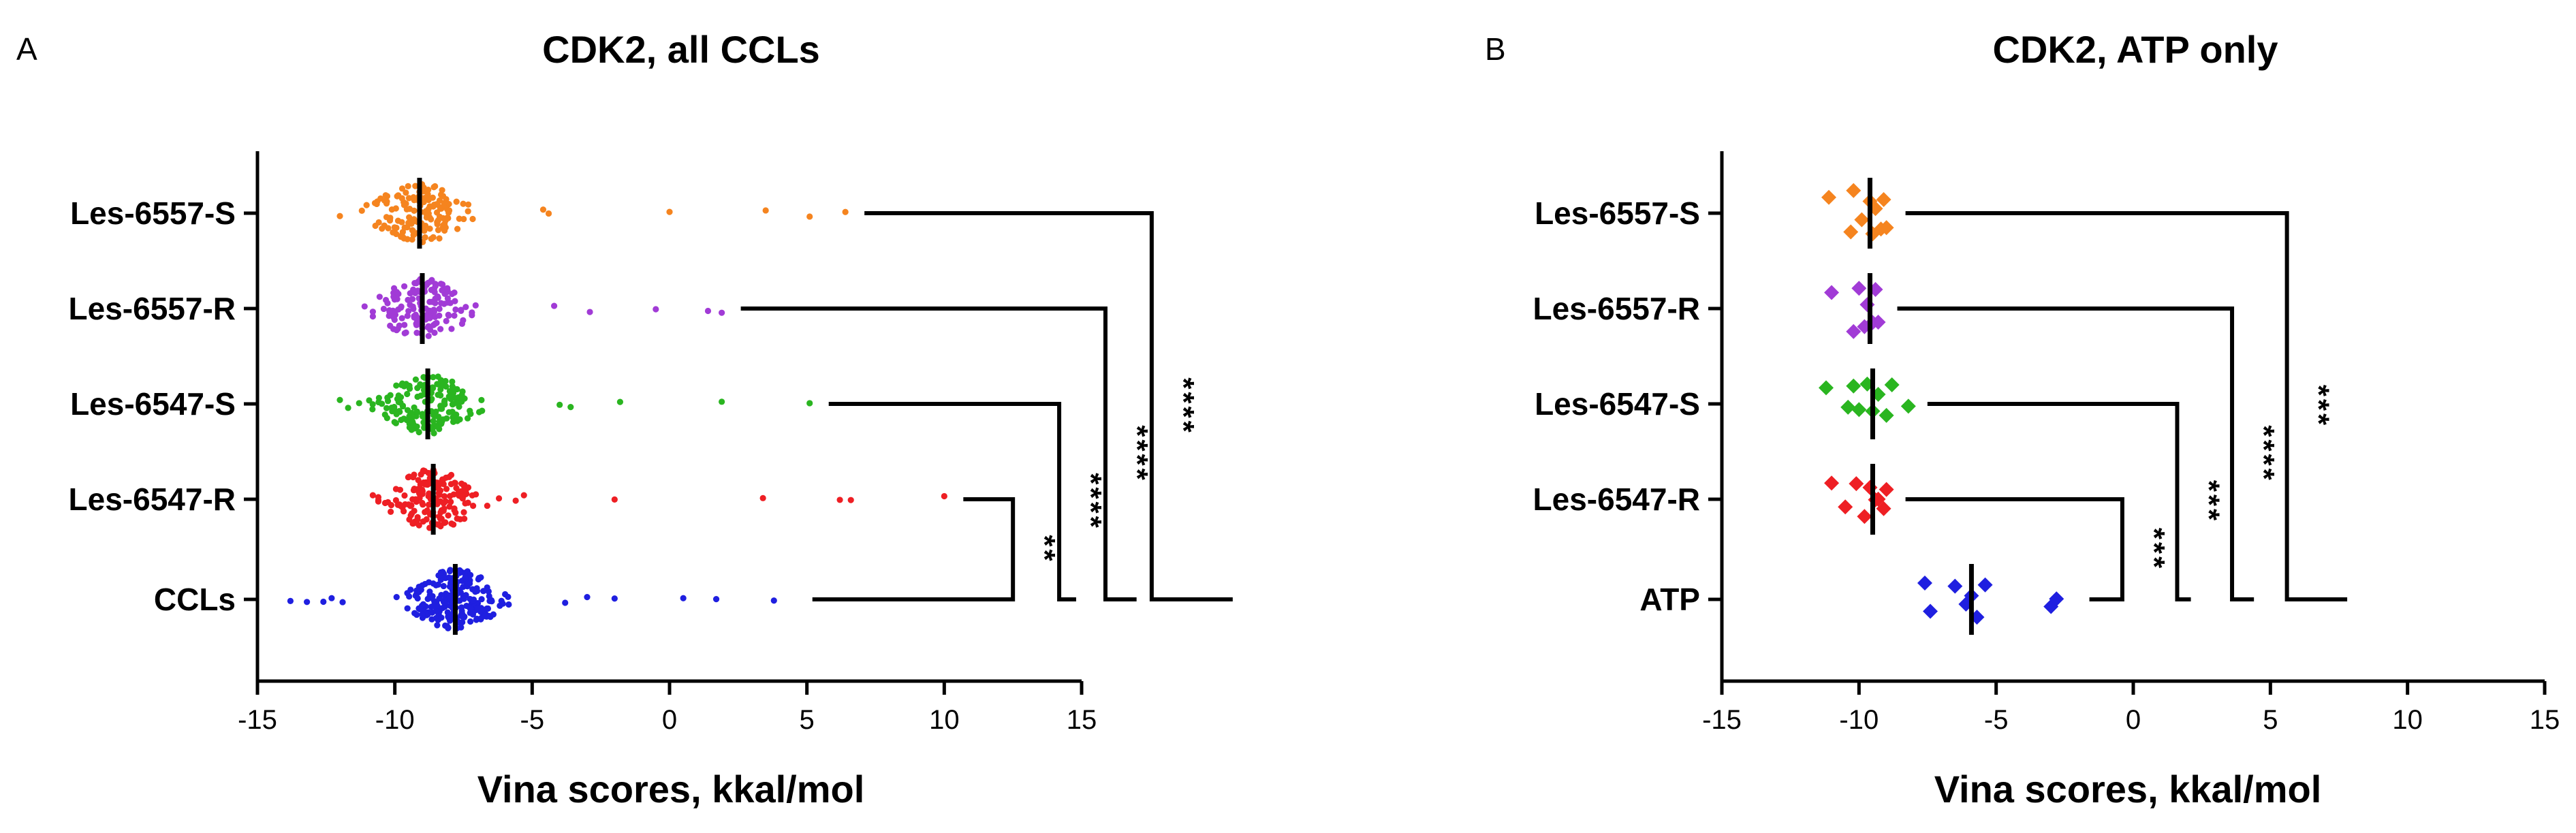 The height and width of the screenshot is (833, 2576). Describe the element at coordinates (1044, 549) in the screenshot. I see `significance-label: **` at that location.